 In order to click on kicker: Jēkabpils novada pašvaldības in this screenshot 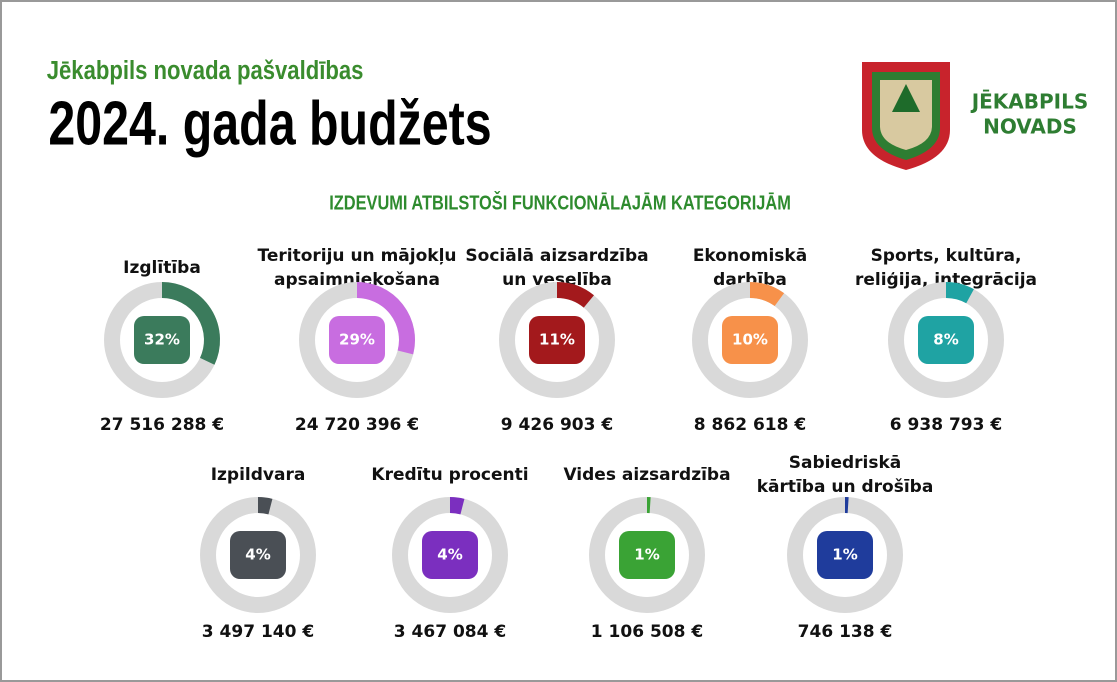, I will do `click(205, 70)`.